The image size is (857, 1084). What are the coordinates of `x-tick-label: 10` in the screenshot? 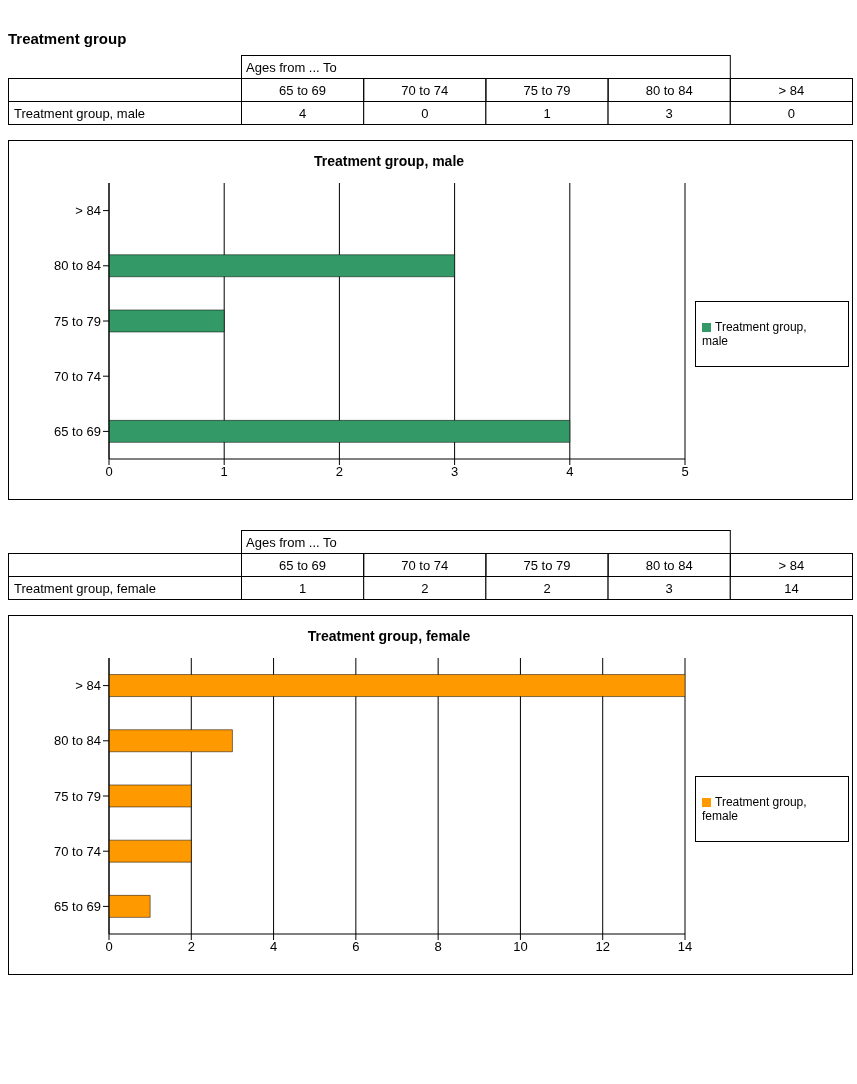 It's located at (520, 947).